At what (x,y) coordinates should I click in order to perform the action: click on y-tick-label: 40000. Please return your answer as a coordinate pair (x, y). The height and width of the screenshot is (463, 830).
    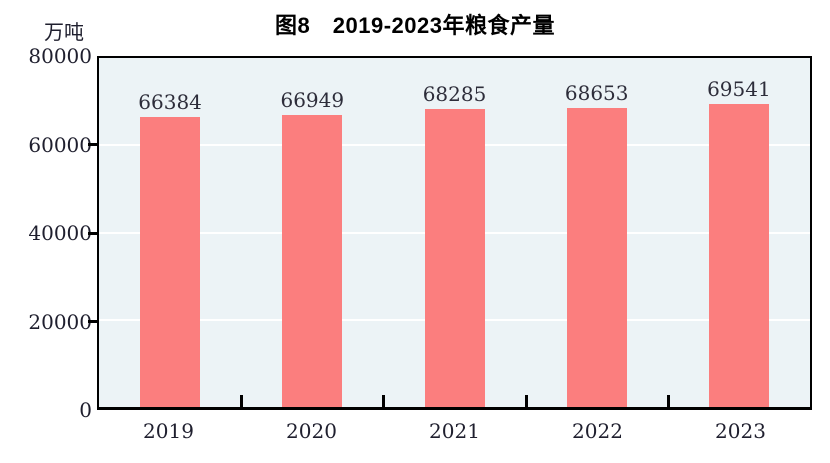
    Looking at the image, I should click on (60, 233).